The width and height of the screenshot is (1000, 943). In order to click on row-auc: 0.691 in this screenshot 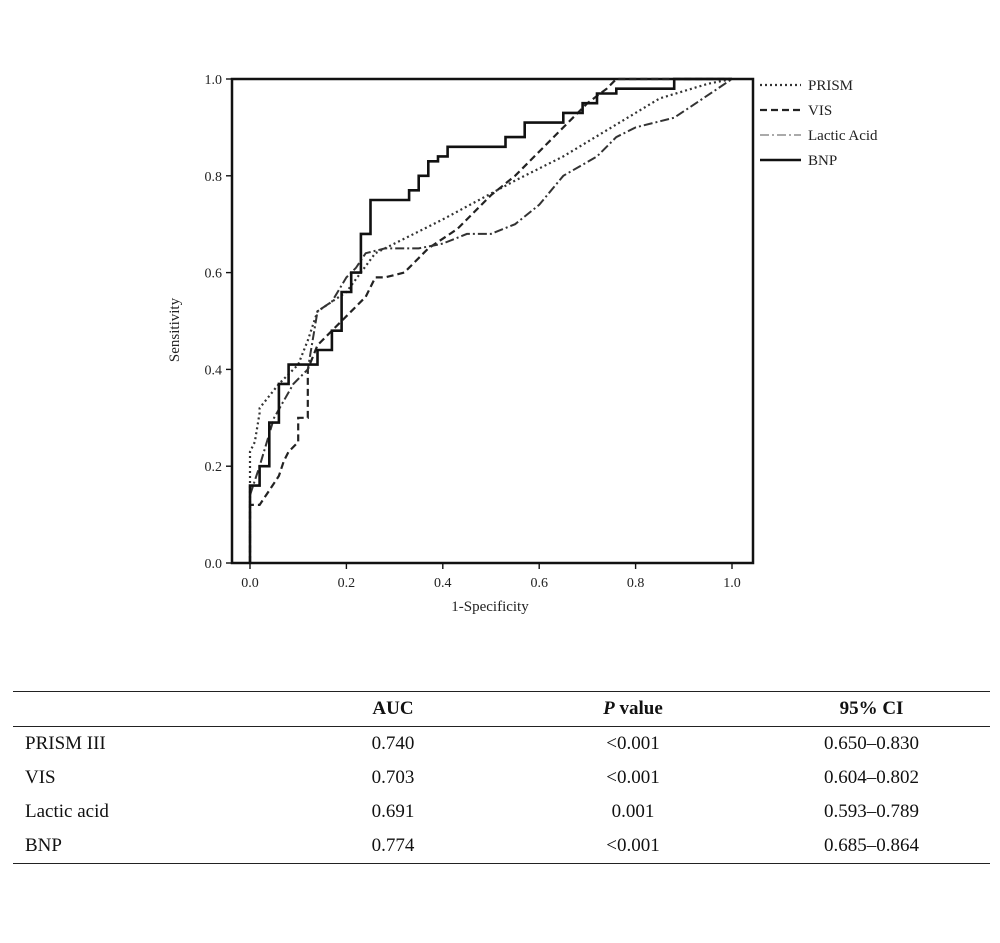, I will do `click(393, 811)`.